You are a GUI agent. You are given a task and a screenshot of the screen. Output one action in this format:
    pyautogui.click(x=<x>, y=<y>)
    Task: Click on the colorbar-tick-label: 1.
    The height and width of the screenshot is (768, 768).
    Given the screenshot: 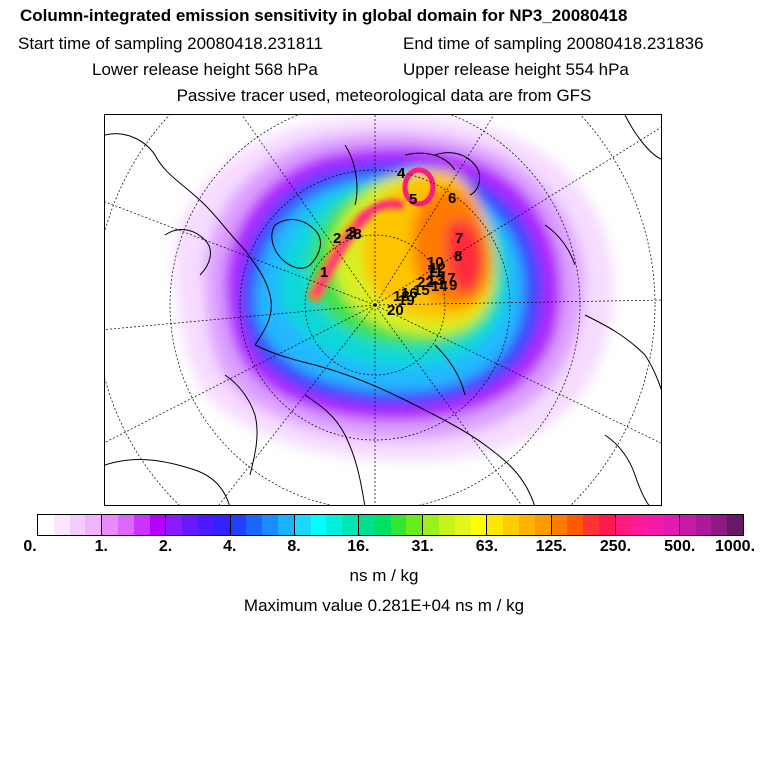 What is the action you would take?
    pyautogui.click(x=101, y=546)
    